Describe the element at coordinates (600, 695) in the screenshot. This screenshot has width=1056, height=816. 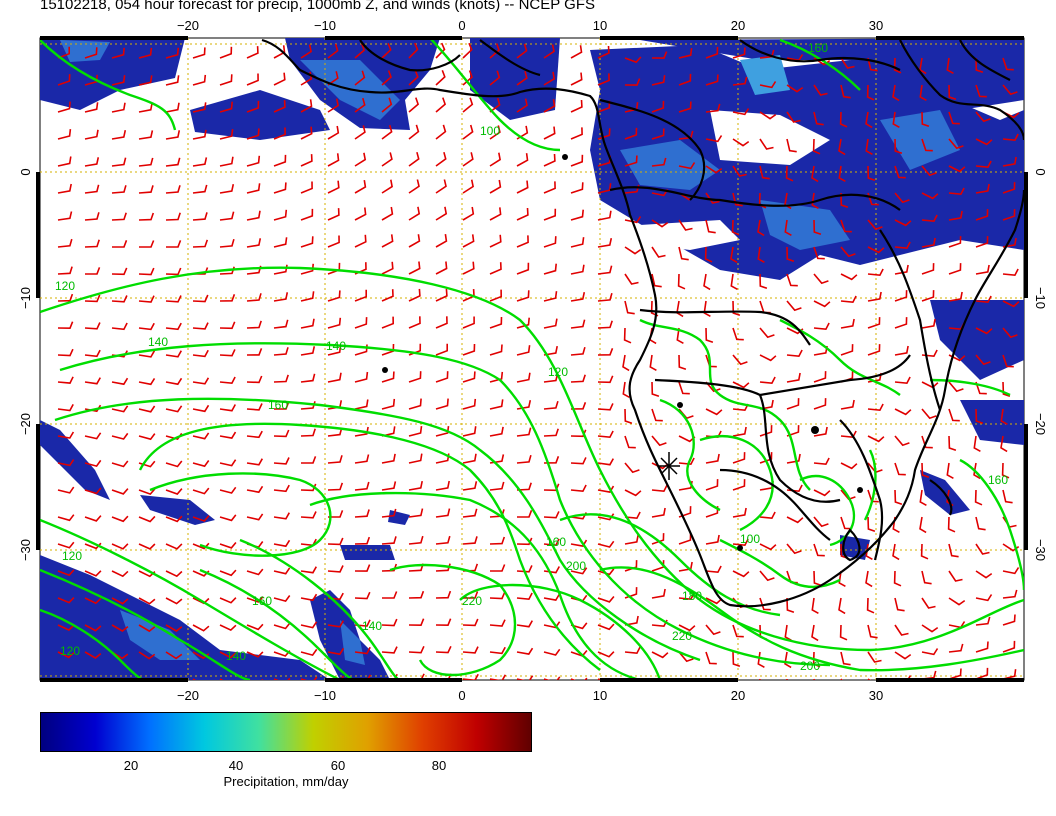
I see `tick-label: 10` at that location.